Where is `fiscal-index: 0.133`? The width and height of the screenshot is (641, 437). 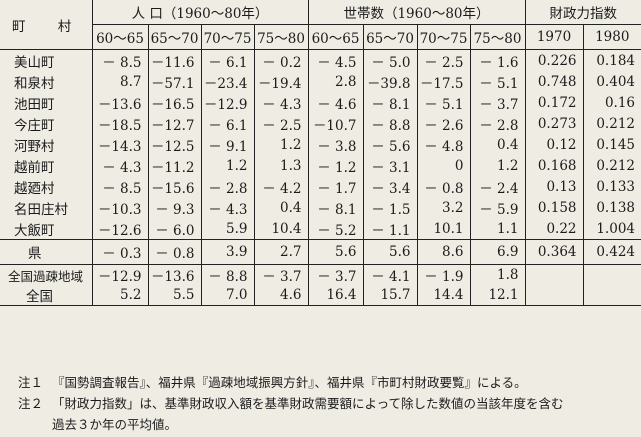 fiscal-index: 0.133 is located at coordinates (611, 186).